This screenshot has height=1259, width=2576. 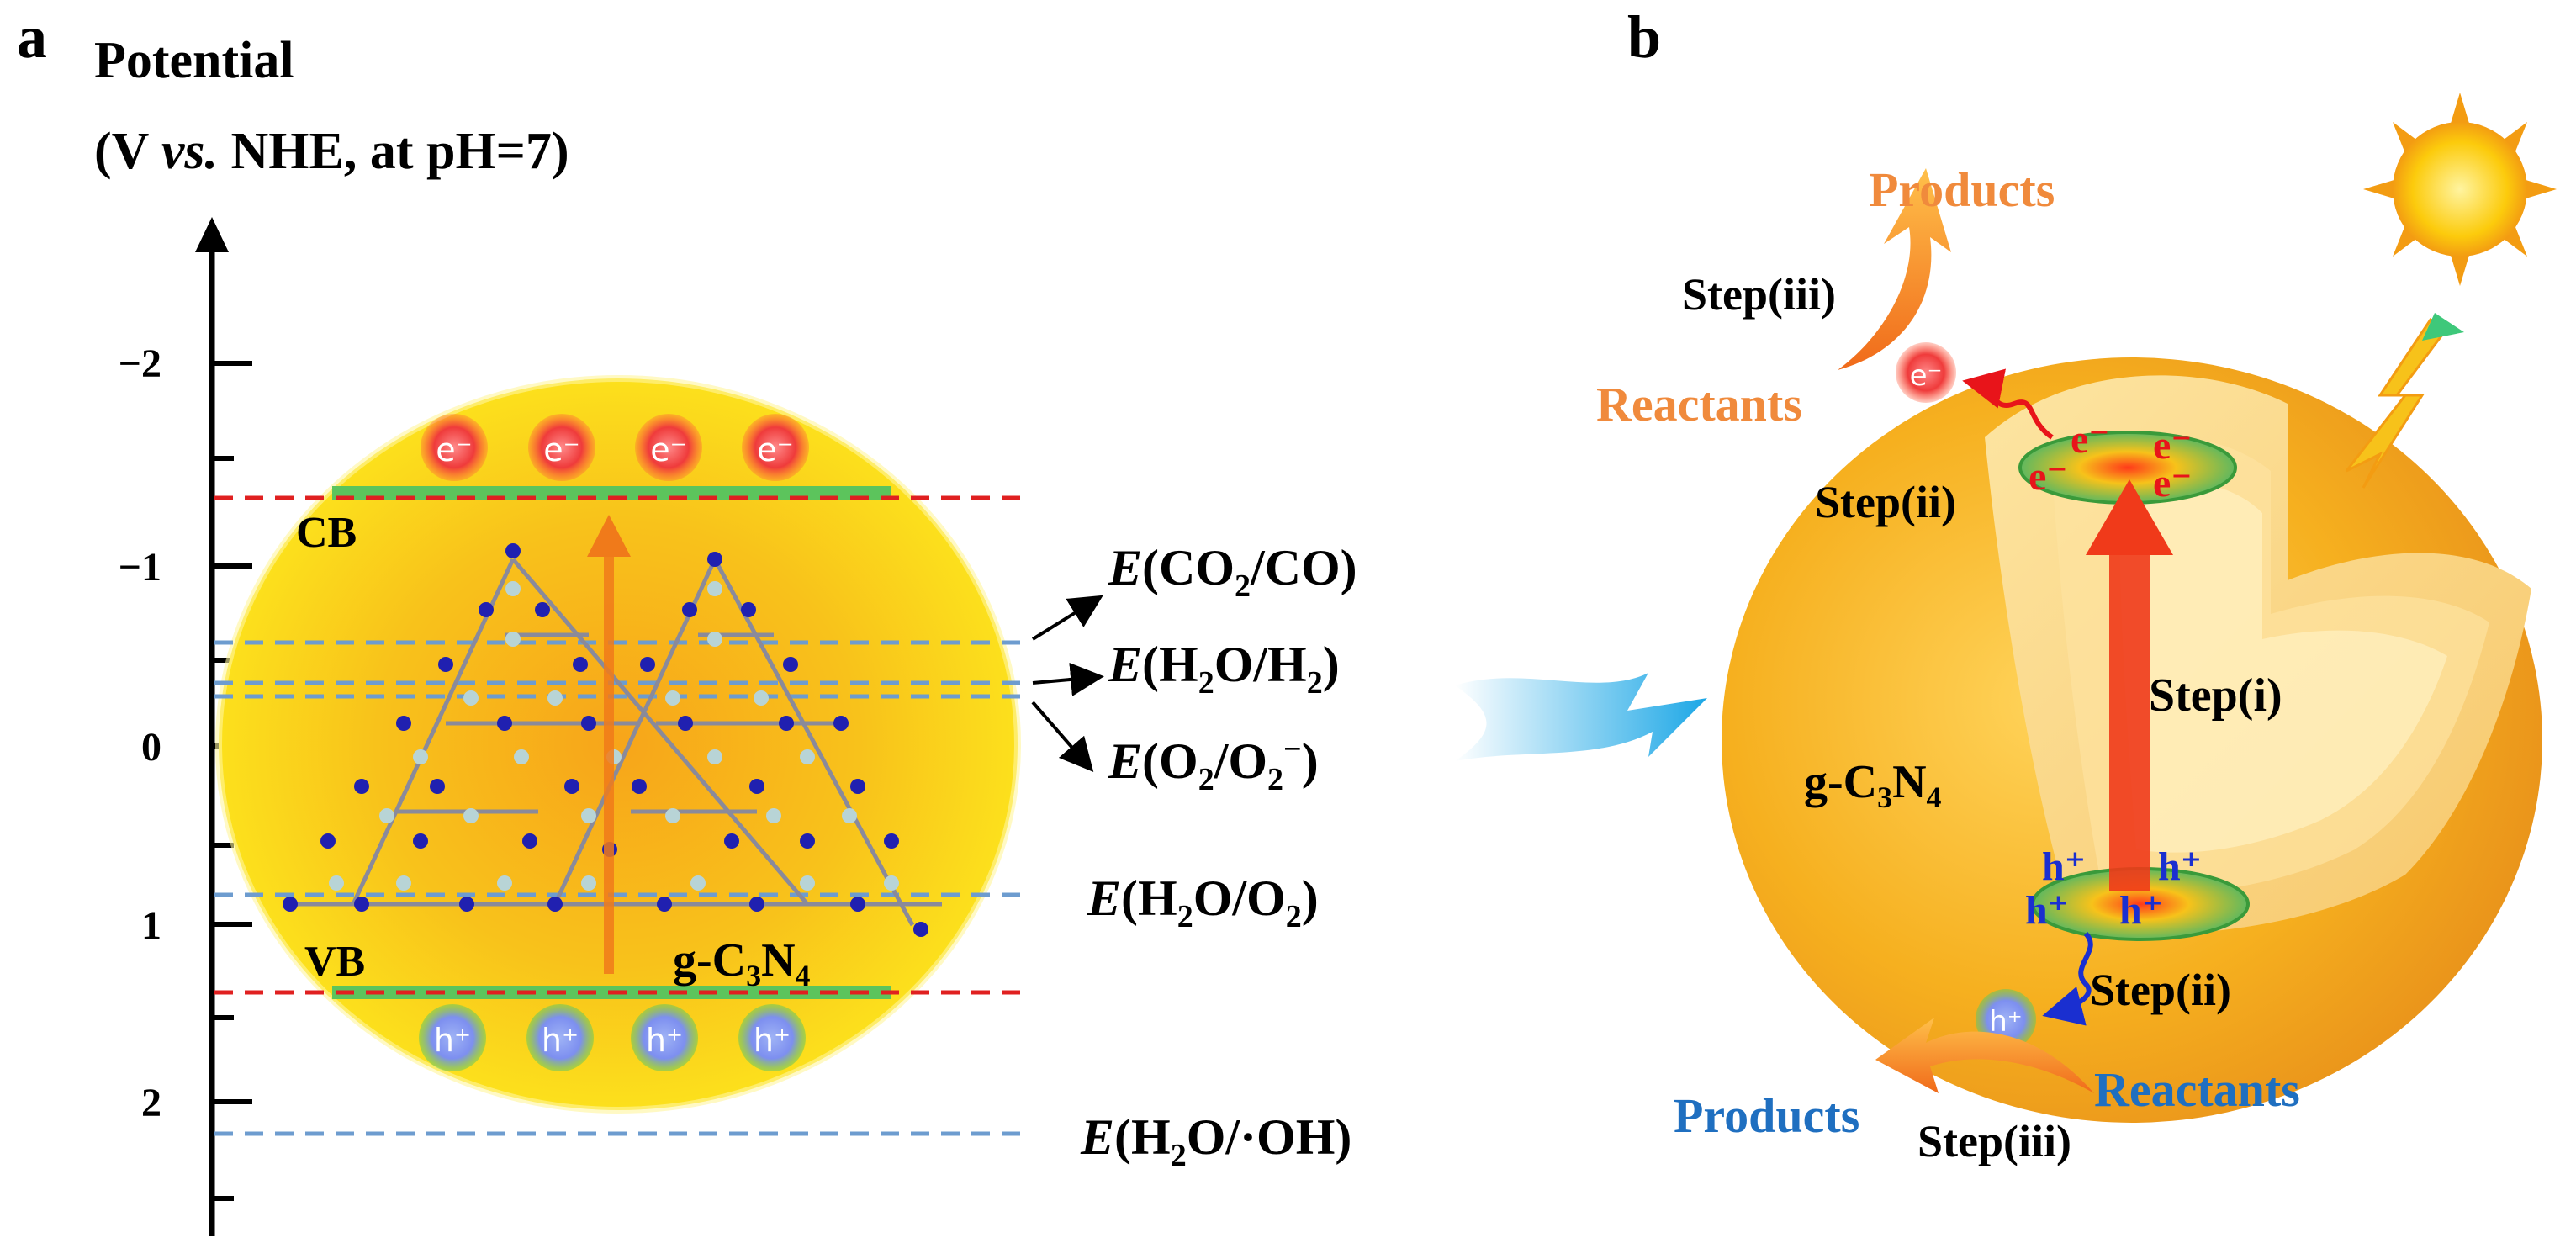 What do you see at coordinates (2067, 978) in the screenshot?
I see `hole-migration-arrow` at bounding box center [2067, 978].